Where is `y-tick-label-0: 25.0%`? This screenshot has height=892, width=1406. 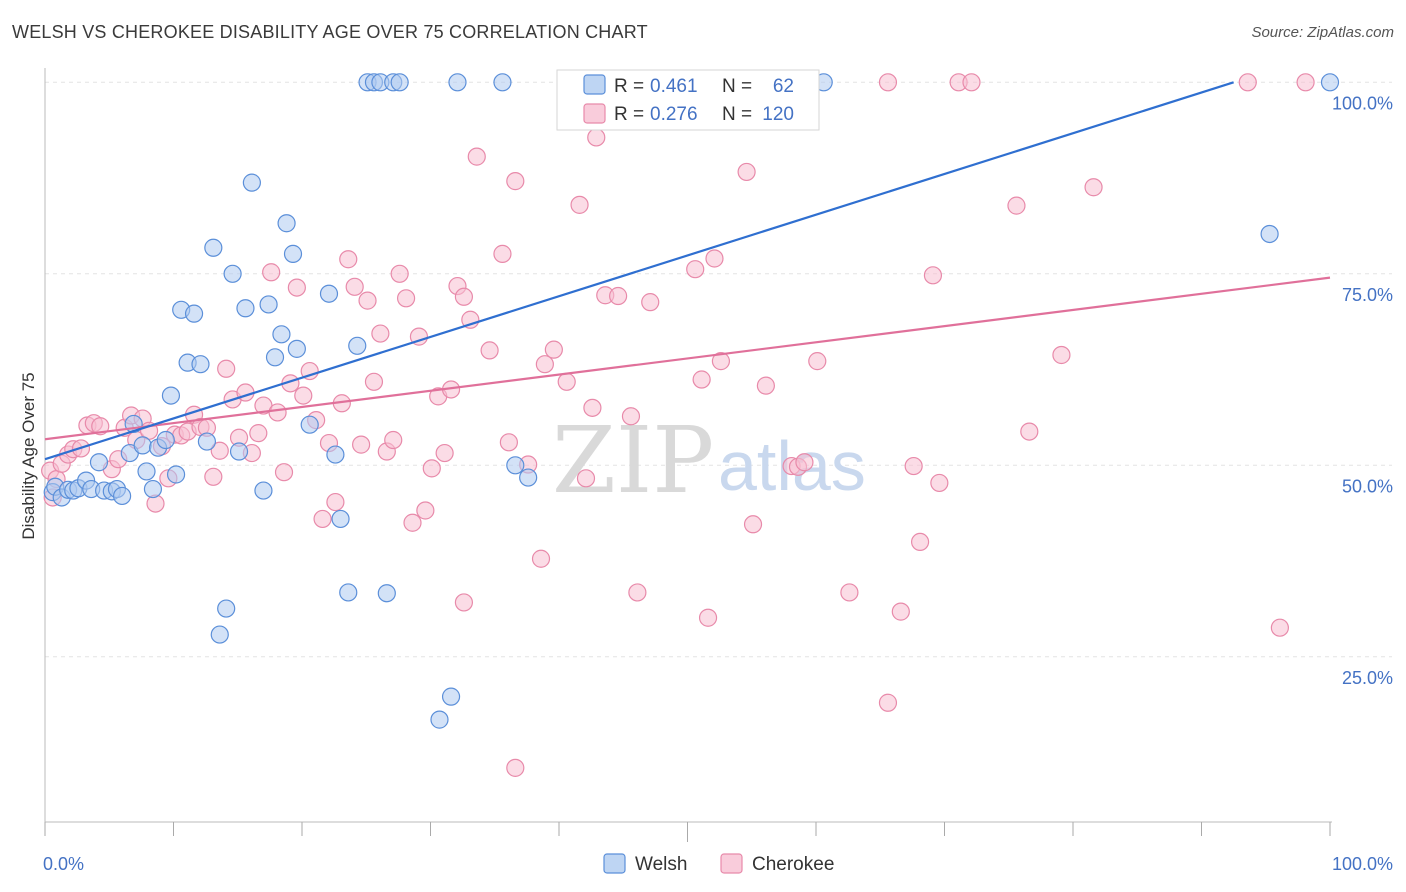 y-tick-label-0: 25.0% is located at coordinates (1367, 678).